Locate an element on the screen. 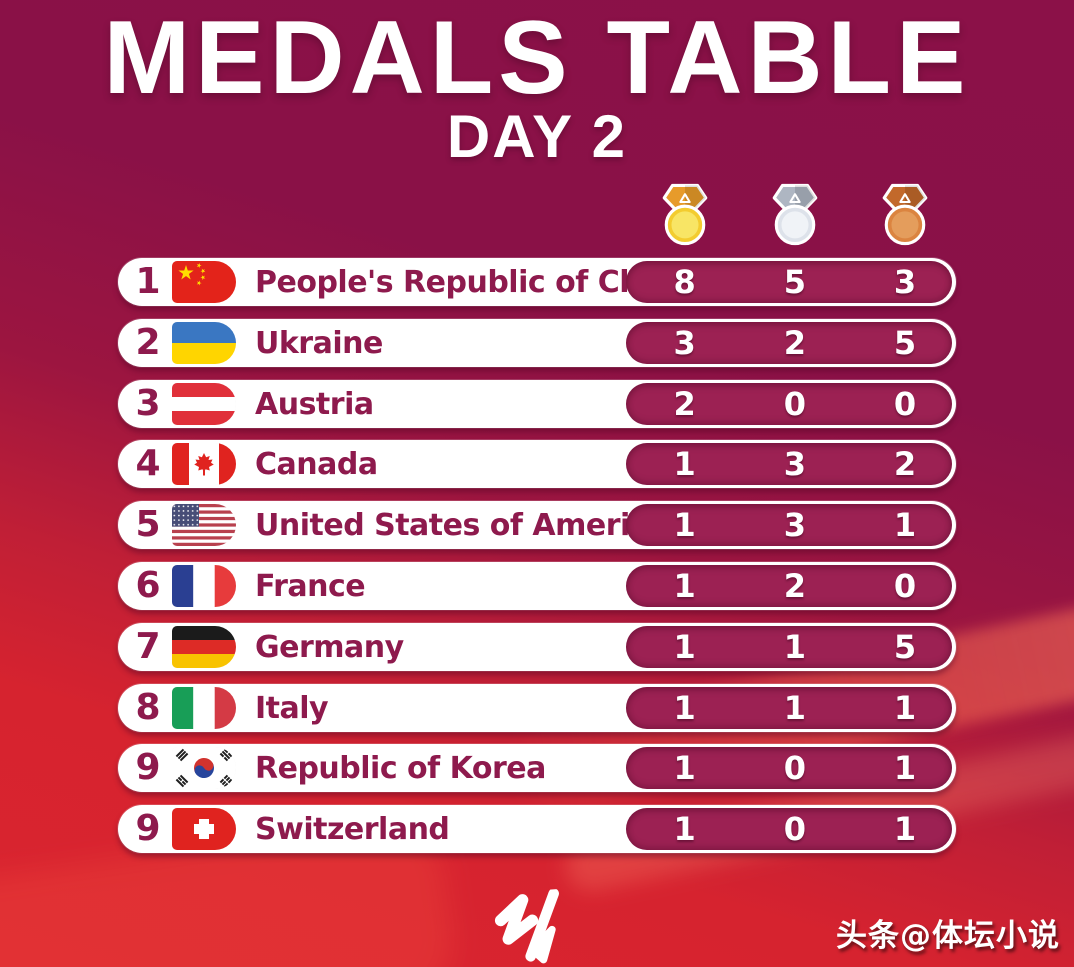 The image size is (1074, 967). silver-count: 5 is located at coordinates (794, 282).